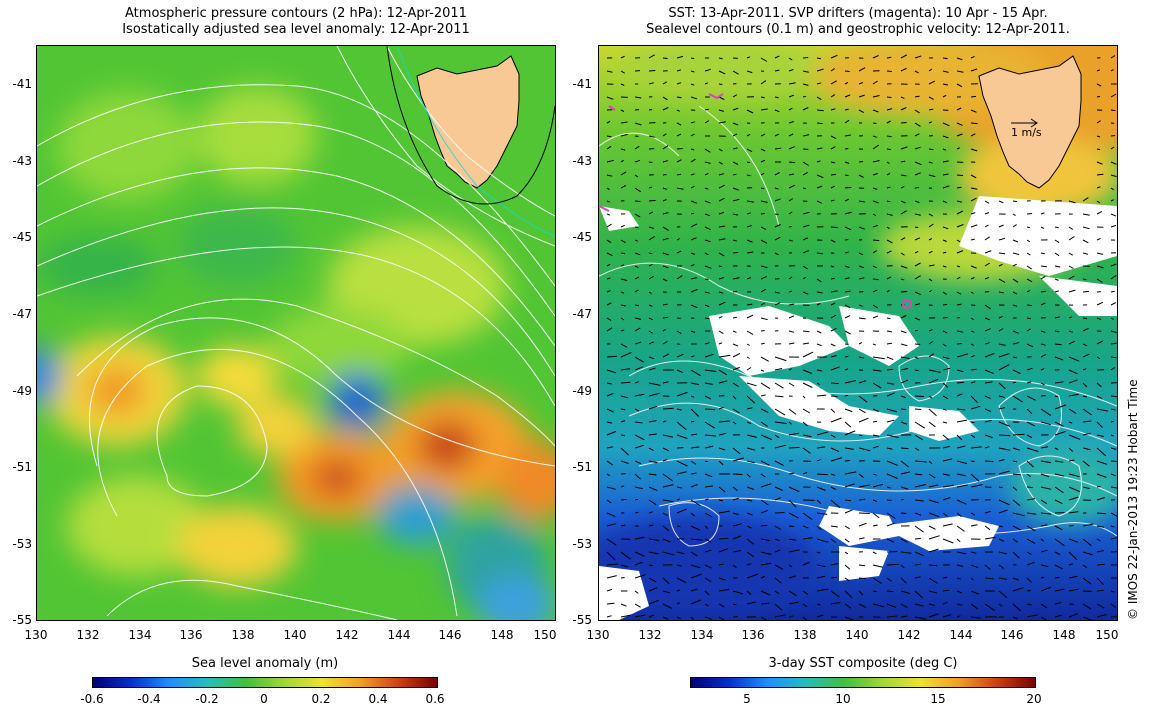 The width and height of the screenshot is (1150, 710). What do you see at coordinates (582, 314) in the screenshot?
I see `right-ytick: -47` at bounding box center [582, 314].